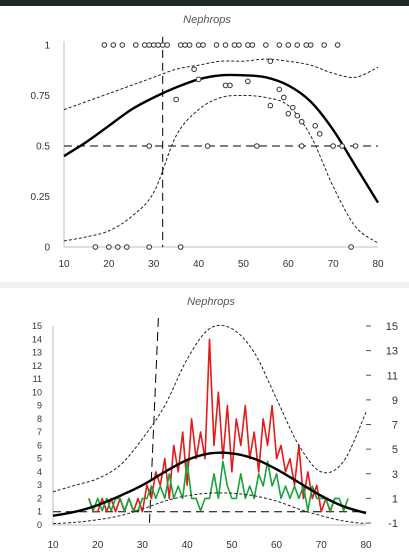  What do you see at coordinates (395, 401) in the screenshot?
I see `right-y-tick-label: 9` at bounding box center [395, 401].